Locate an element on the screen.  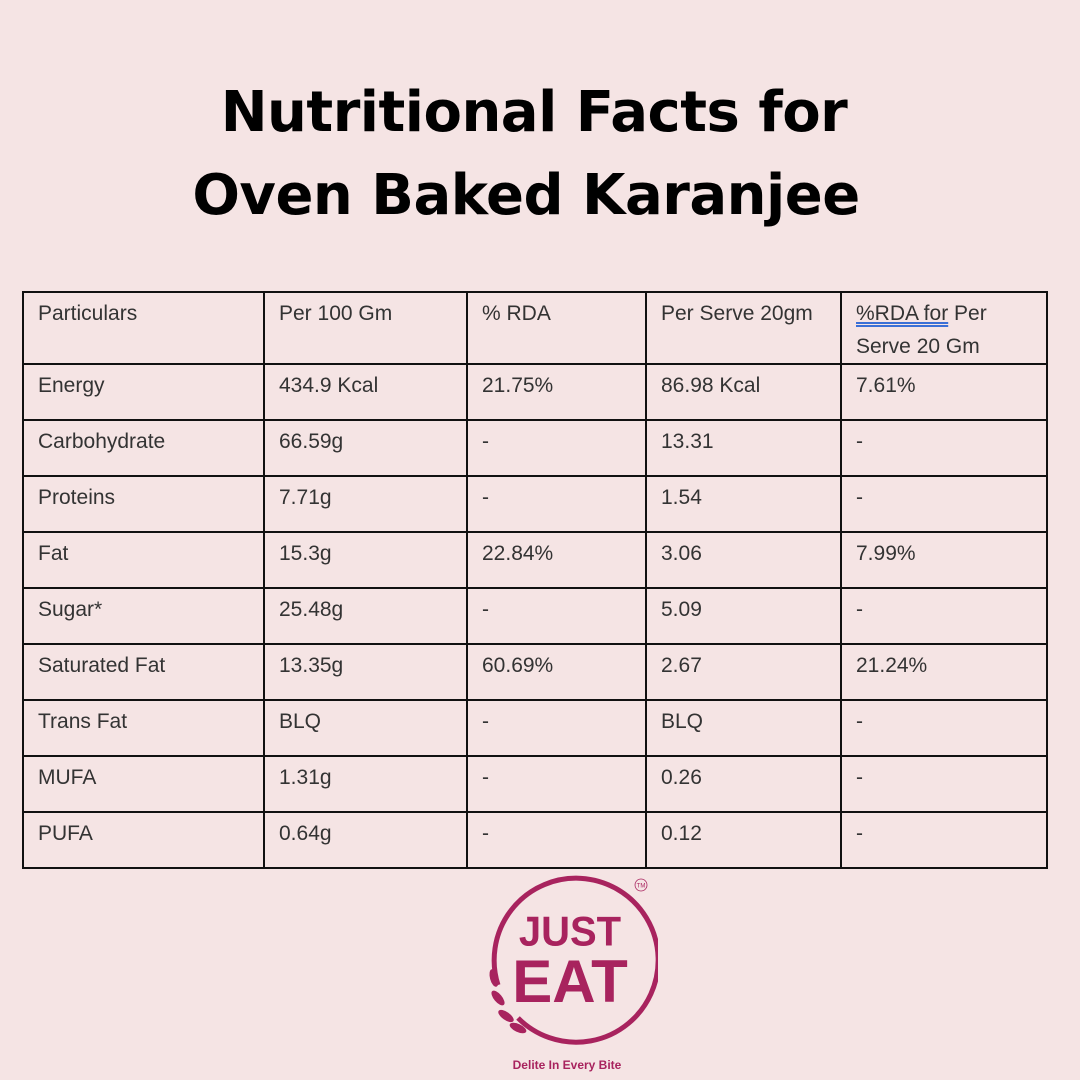
table-cell: 0.12 is located at coordinates (743, 840).